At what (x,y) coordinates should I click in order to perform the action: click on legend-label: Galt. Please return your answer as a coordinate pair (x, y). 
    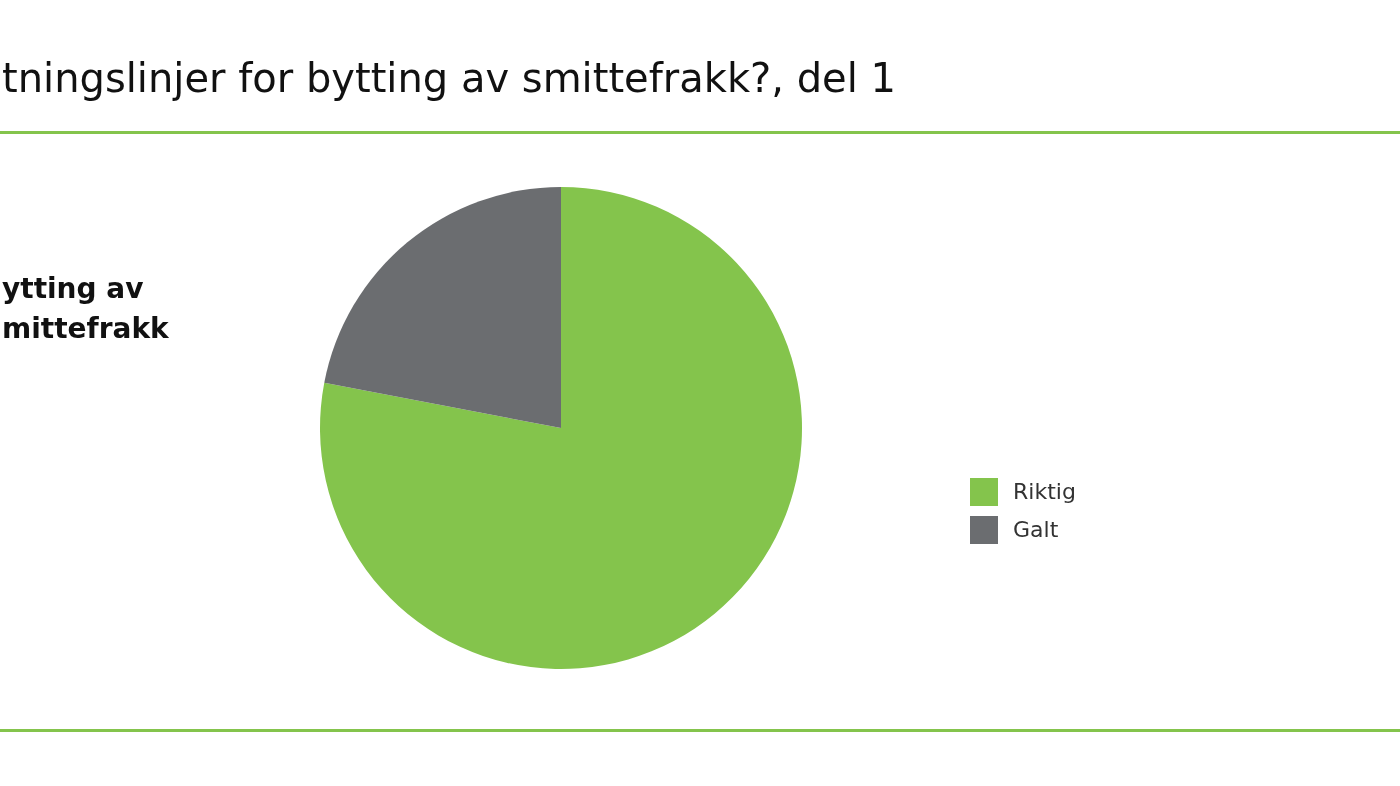
    Looking at the image, I should click on (1036, 529).